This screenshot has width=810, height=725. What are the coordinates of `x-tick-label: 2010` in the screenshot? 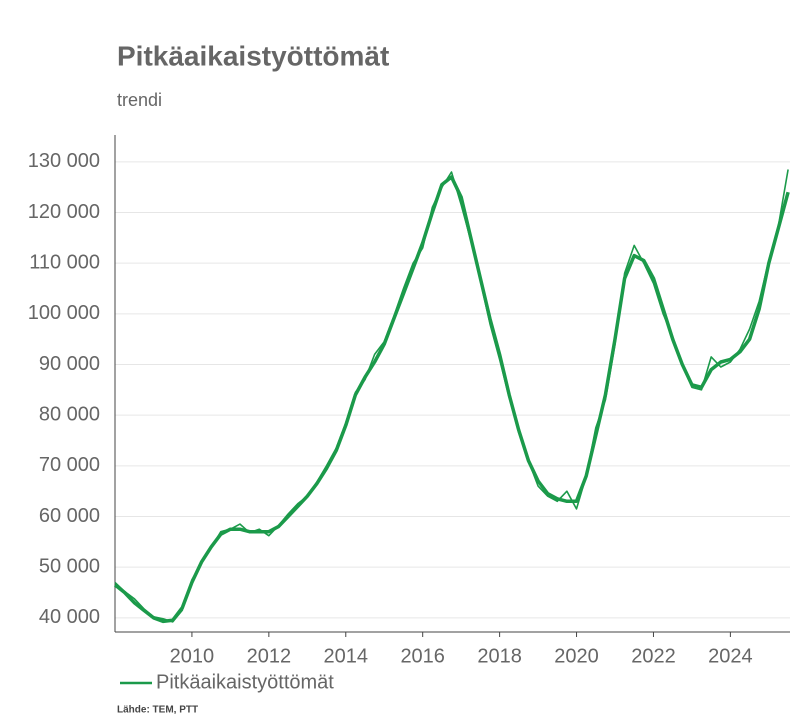 It's located at (192, 656).